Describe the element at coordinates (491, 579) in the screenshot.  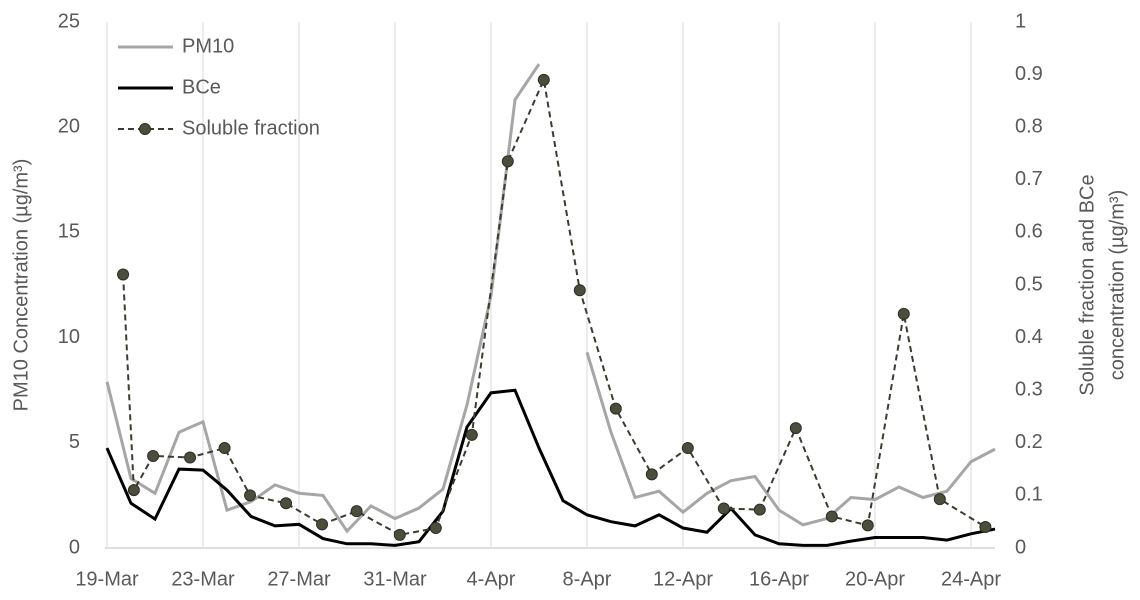
I see `x-tick-label: 4-Apr` at that location.